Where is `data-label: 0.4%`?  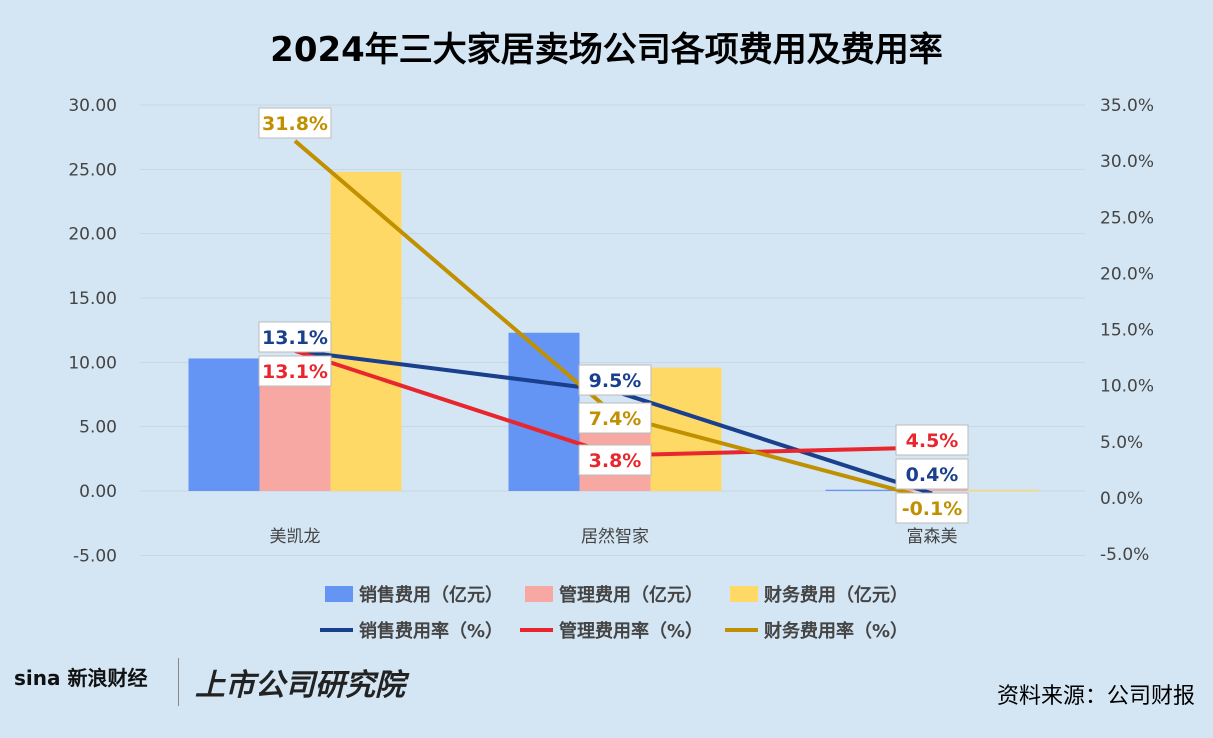
data-label: 0.4% is located at coordinates (932, 475).